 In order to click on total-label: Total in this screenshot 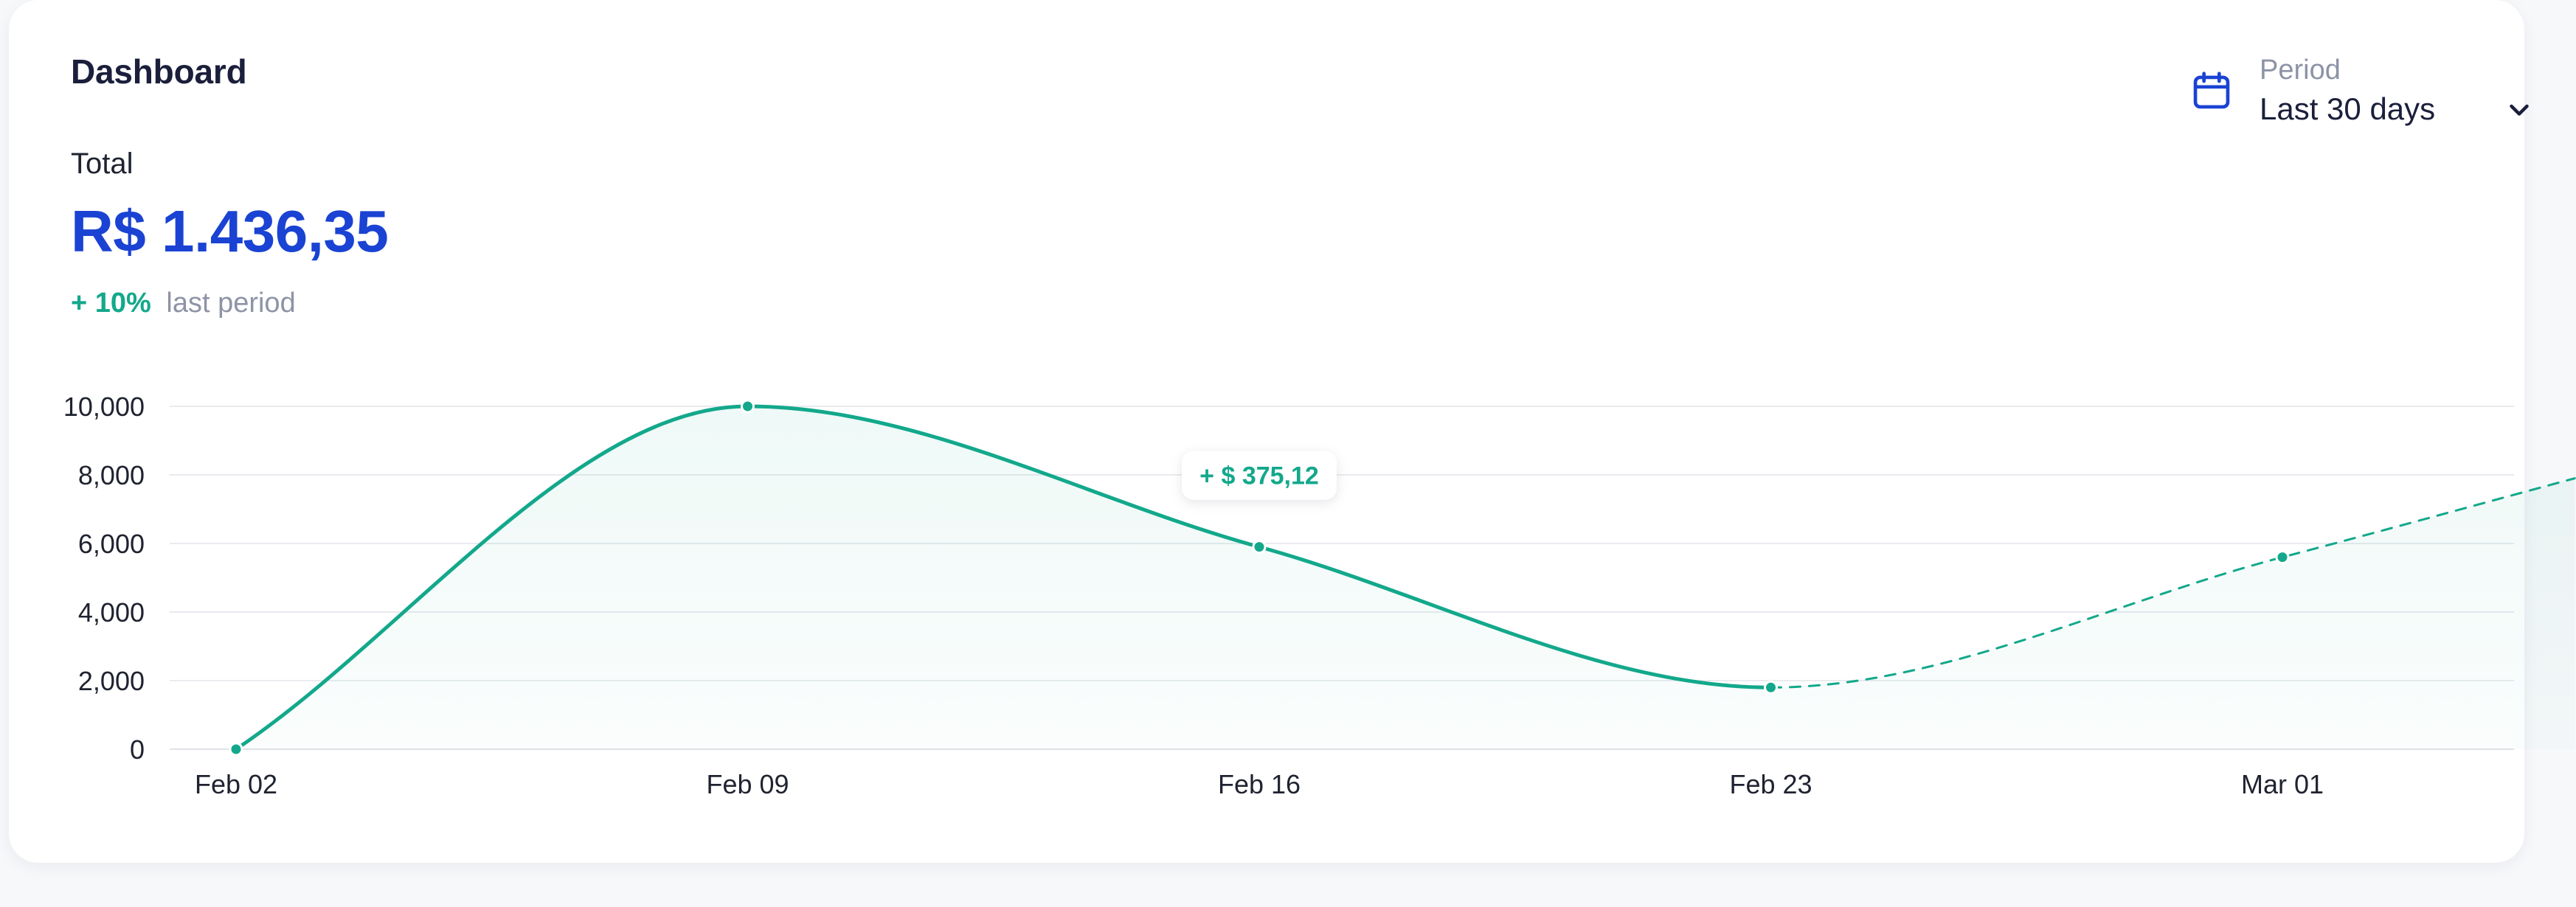, I will do `click(103, 163)`.